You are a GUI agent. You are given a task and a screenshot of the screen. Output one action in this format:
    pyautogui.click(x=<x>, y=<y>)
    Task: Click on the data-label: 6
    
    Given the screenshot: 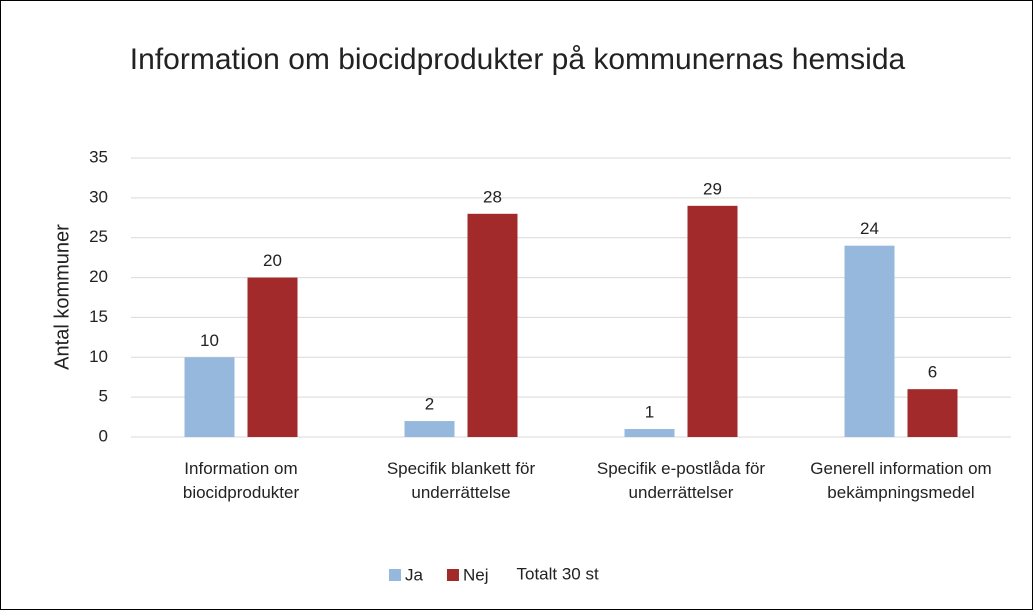 What is the action you would take?
    pyautogui.click(x=932, y=372)
    